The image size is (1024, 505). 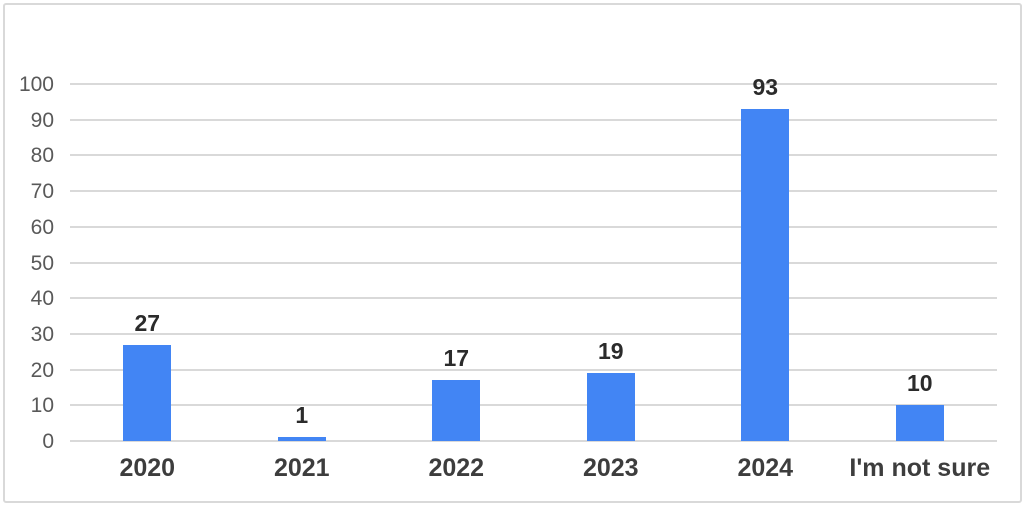 What do you see at coordinates (36, 84) in the screenshot?
I see `y-axis-tick-label: 100` at bounding box center [36, 84].